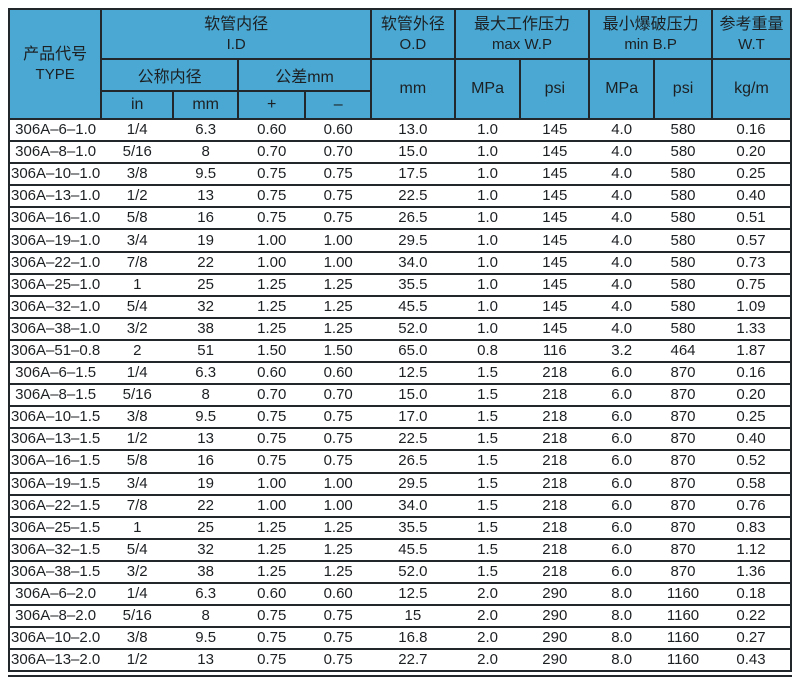 The height and width of the screenshot is (685, 800). What do you see at coordinates (751, 661) in the screenshot?
I see `cell: 0.43` at bounding box center [751, 661].